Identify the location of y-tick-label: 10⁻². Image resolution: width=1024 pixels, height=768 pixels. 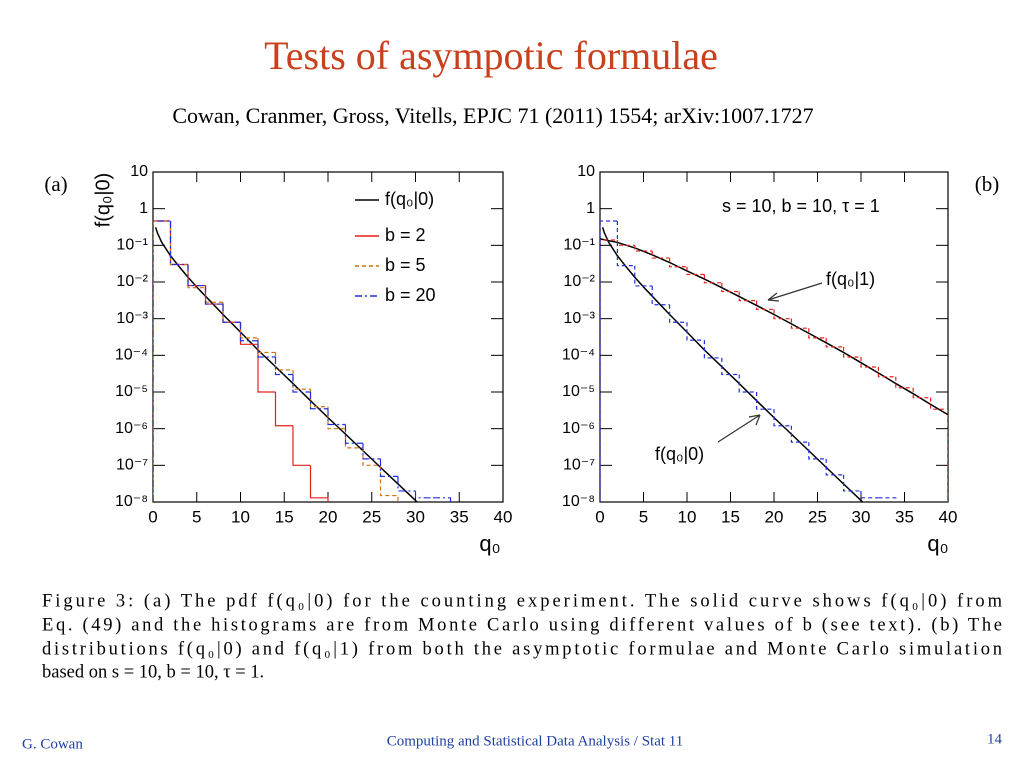
(132, 281).